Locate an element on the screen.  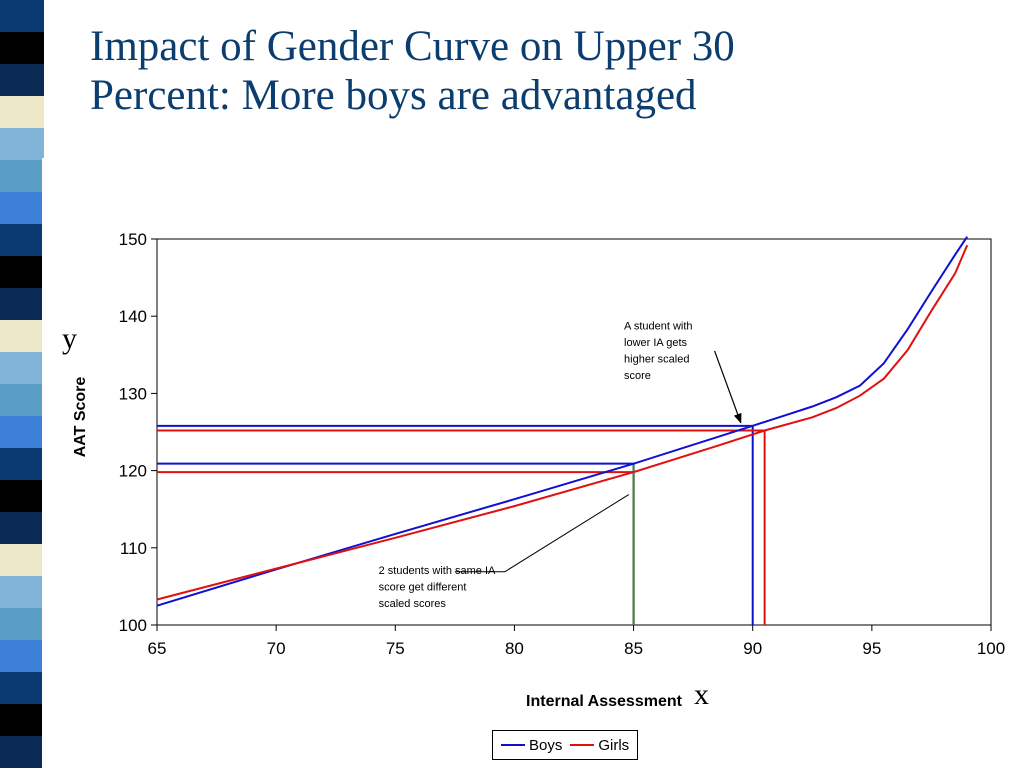
legend-swatch-girls is located at coordinates (582, 745).